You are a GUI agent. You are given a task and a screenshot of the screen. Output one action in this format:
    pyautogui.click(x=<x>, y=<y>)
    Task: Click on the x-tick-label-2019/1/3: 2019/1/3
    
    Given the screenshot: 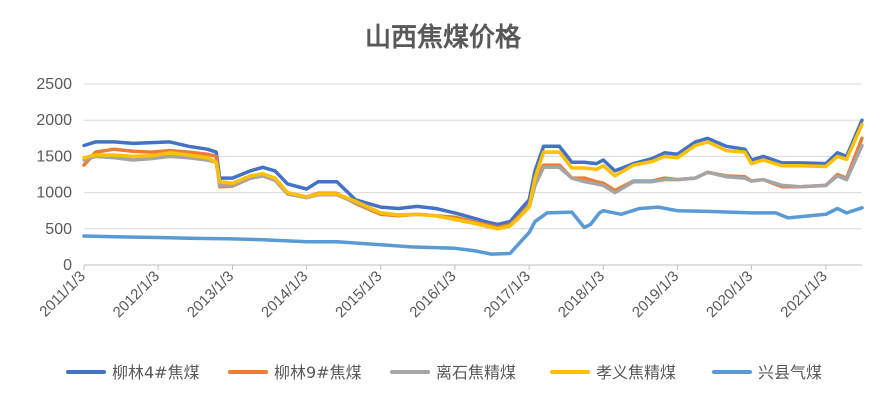 What is the action you would take?
    pyautogui.click(x=655, y=294)
    